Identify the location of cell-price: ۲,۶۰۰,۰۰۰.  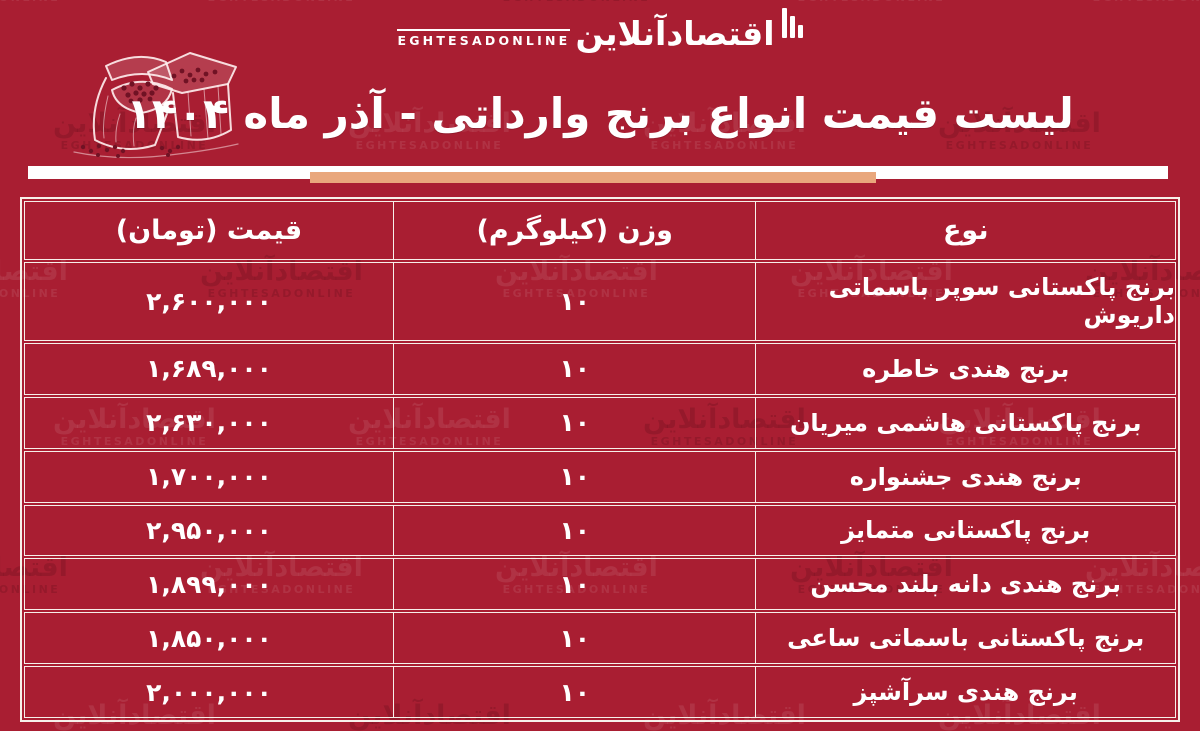
(209, 301).